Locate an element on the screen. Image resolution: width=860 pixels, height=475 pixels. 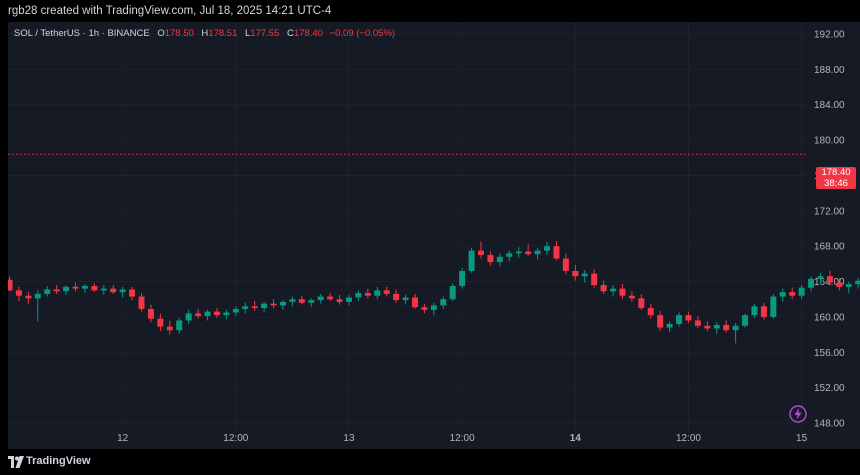
footer-bar: TradingView is located at coordinates (430, 462).